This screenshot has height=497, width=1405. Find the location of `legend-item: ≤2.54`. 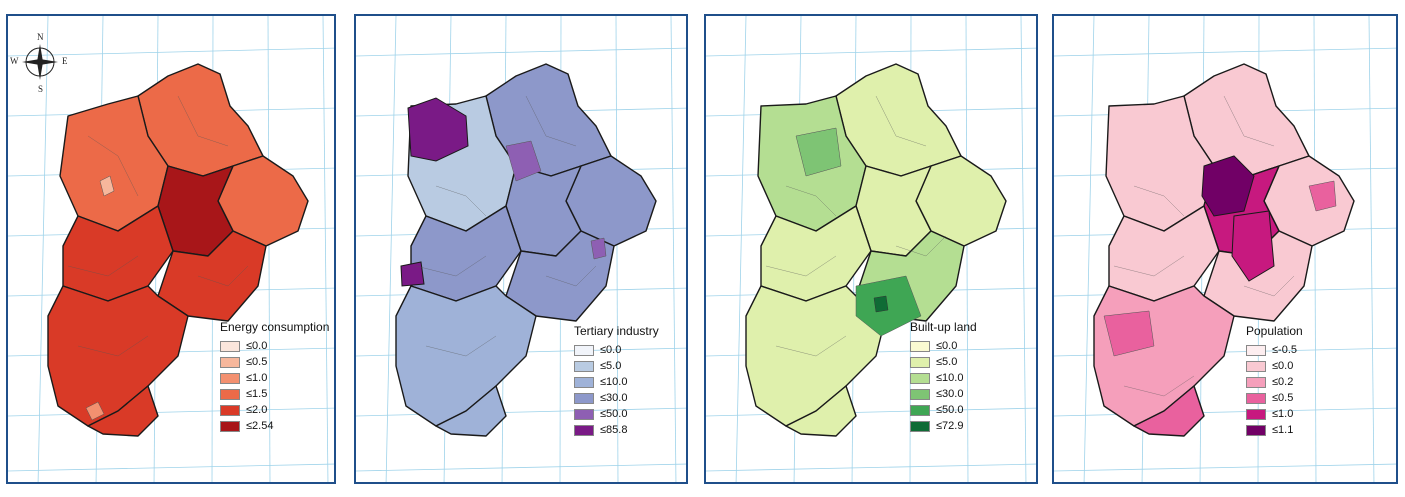

legend-item: ≤2.54 is located at coordinates (274, 426).